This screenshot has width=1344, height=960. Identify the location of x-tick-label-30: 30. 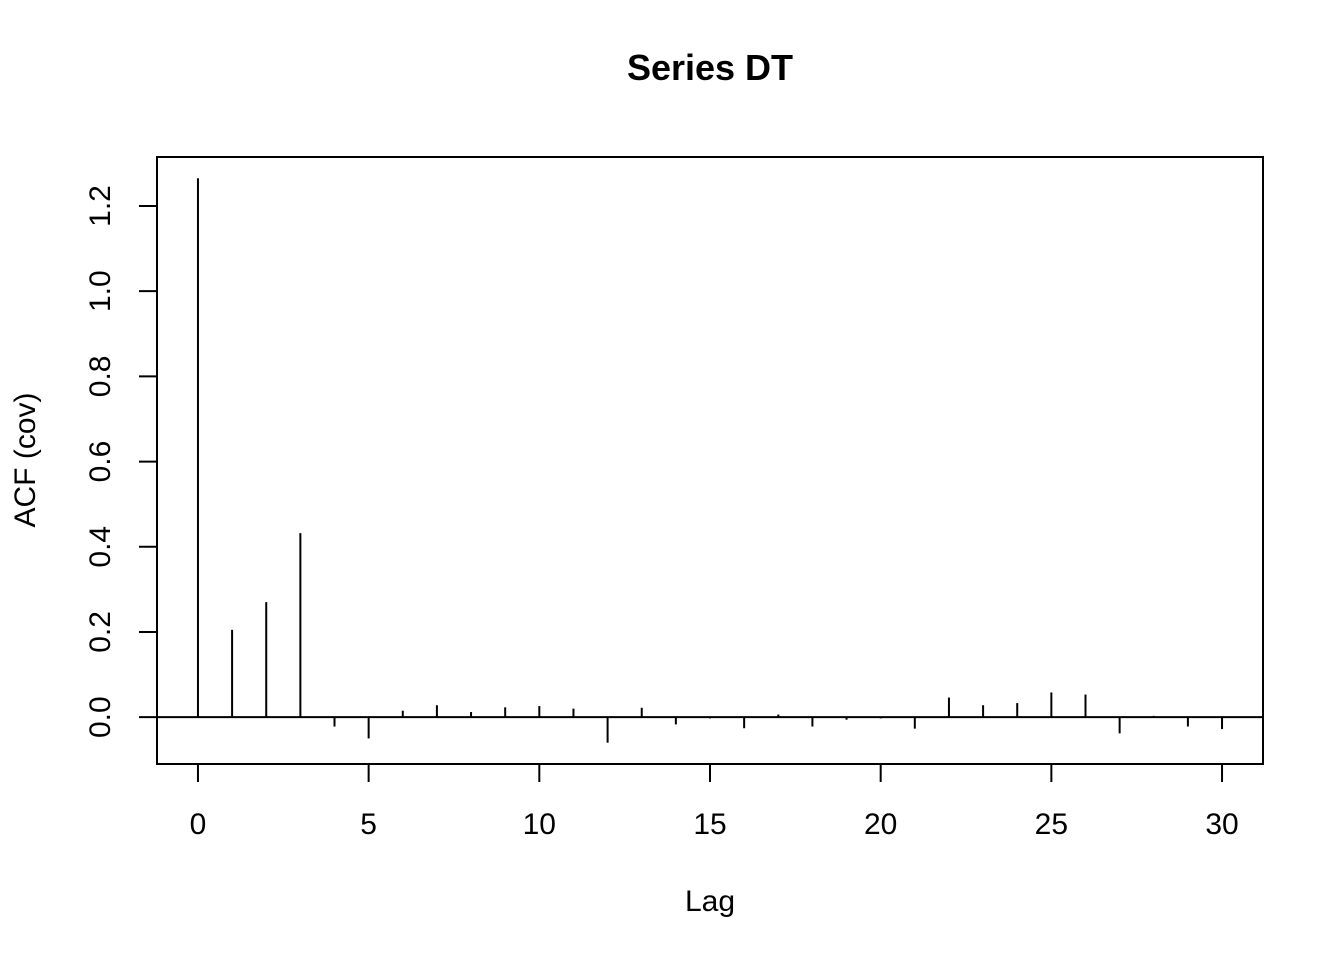
(1221, 824).